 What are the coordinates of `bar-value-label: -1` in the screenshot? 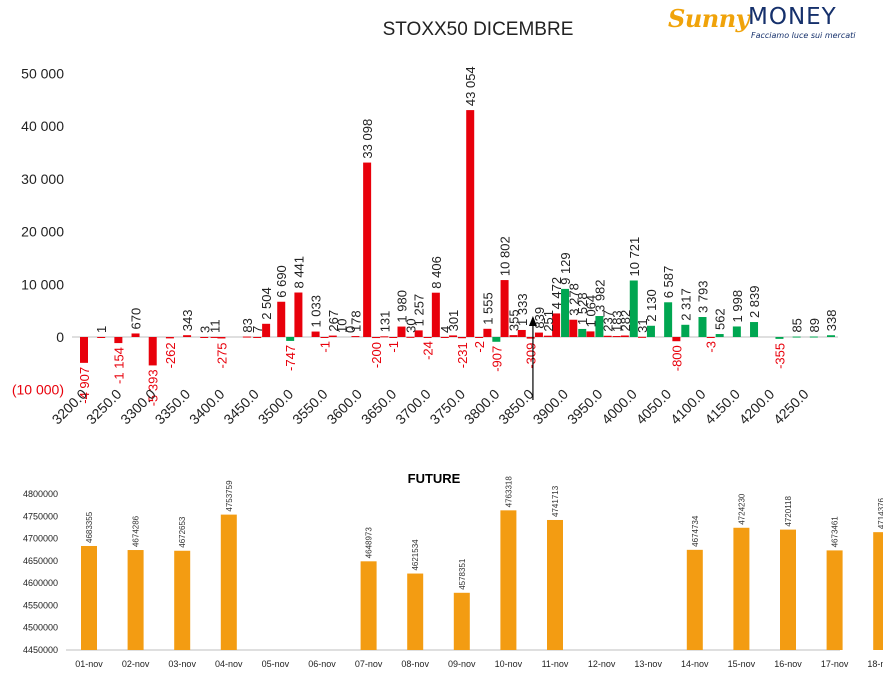 It's located at (325, 347).